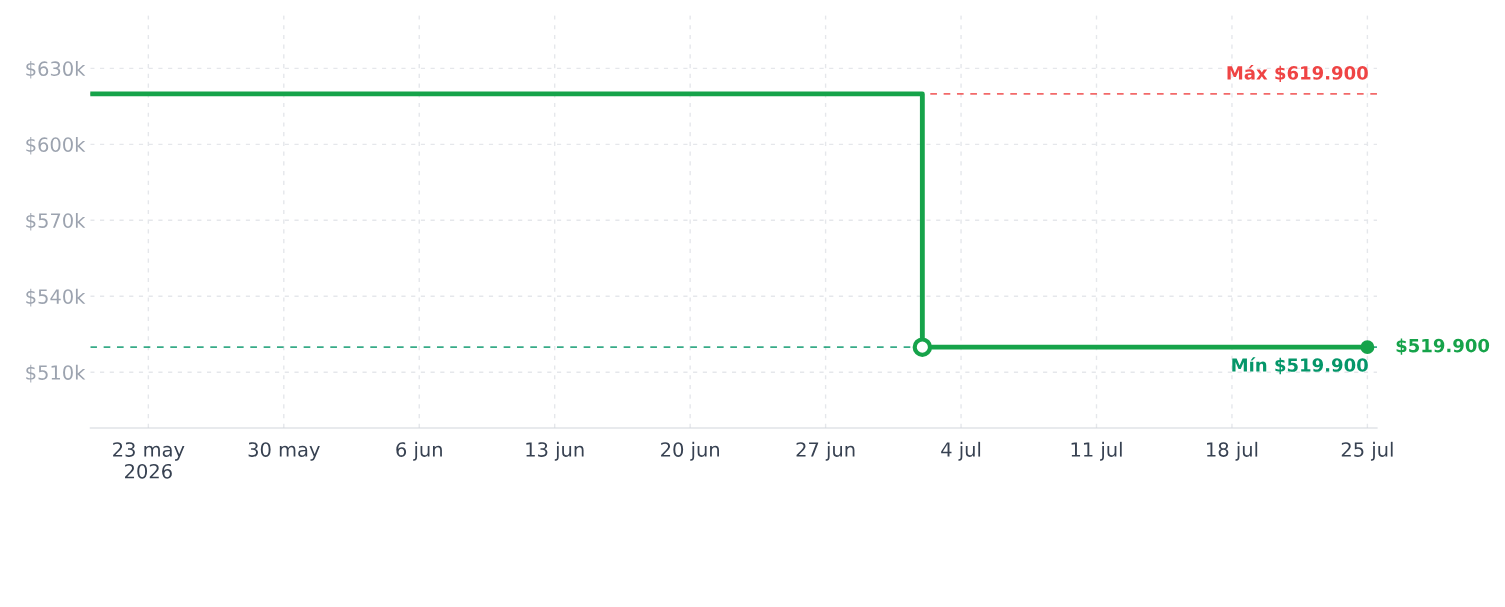 Image resolution: width=1505 pixels, height=607 pixels. What do you see at coordinates (56, 69) in the screenshot?
I see `y-tick-label: $630k` at bounding box center [56, 69].